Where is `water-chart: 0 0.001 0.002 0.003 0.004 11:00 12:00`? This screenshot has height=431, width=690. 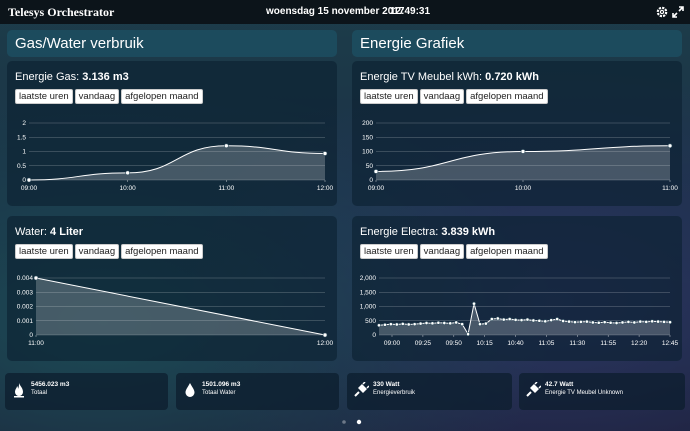 water-chart: 0 0.001 0.002 0.003 0.004 11:00 12:00 is located at coordinates (175, 311).